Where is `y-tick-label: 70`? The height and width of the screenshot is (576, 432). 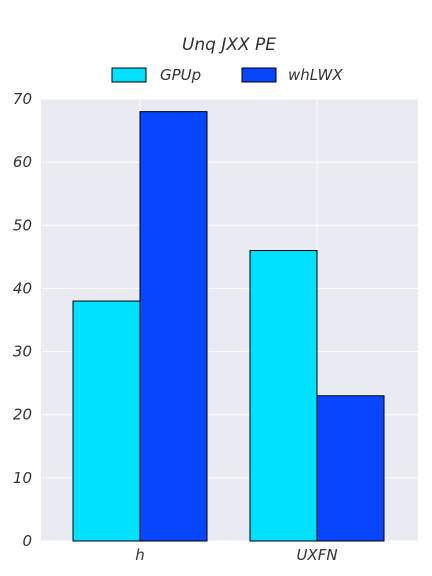 y-tick-label: 70 is located at coordinates (22, 99).